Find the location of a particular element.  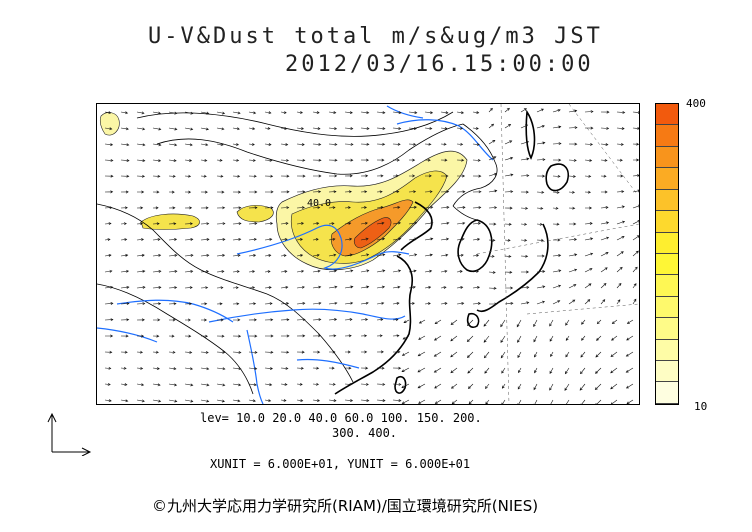

coastline-japan-hokkaido is located at coordinates (557, 177).